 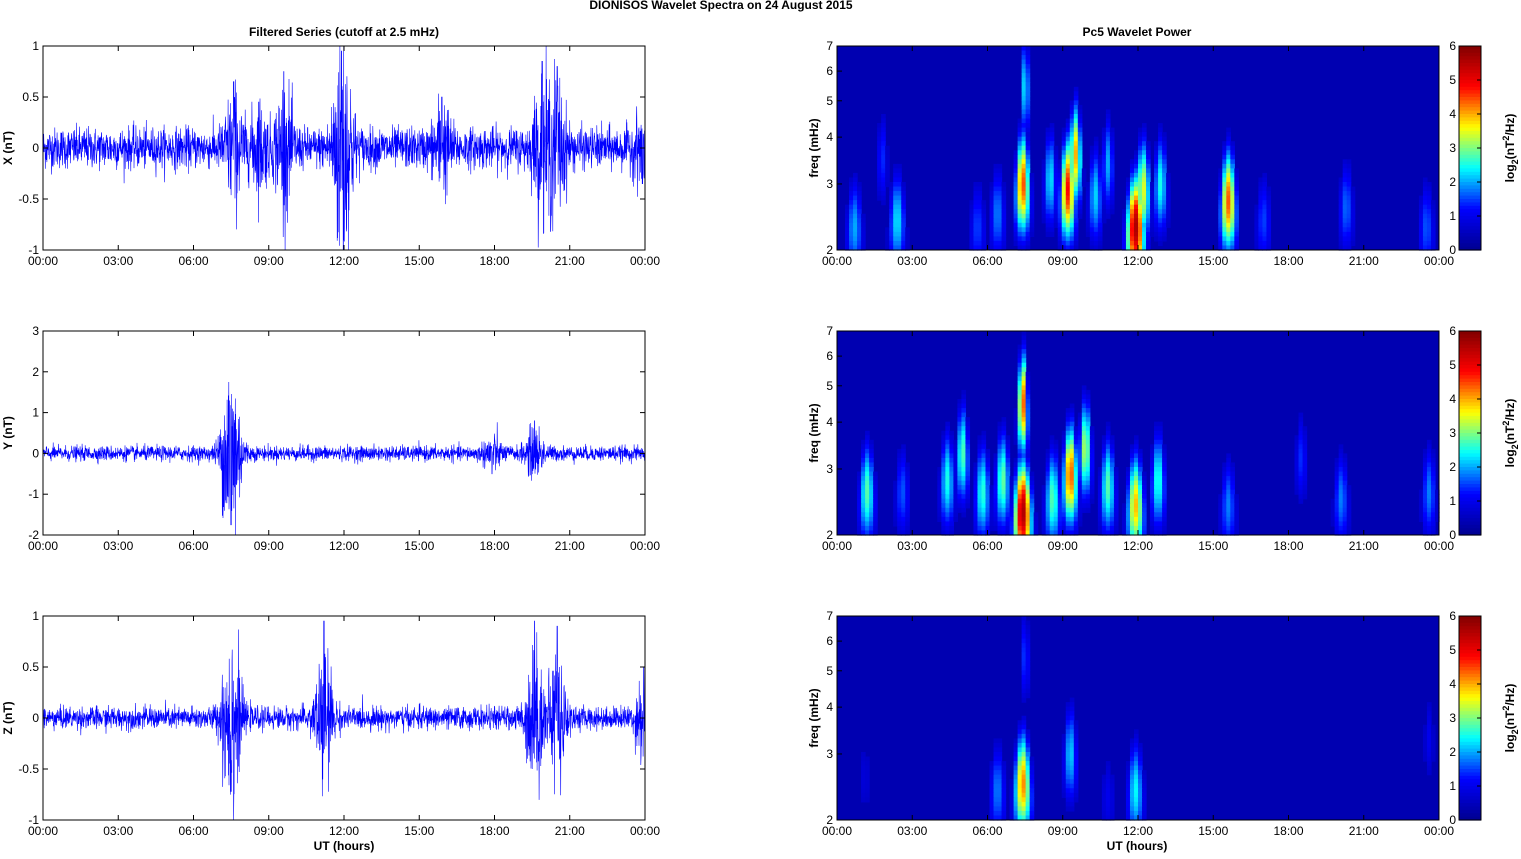 I want to click on x-tick-label: 06:00, so click(x=193, y=546).